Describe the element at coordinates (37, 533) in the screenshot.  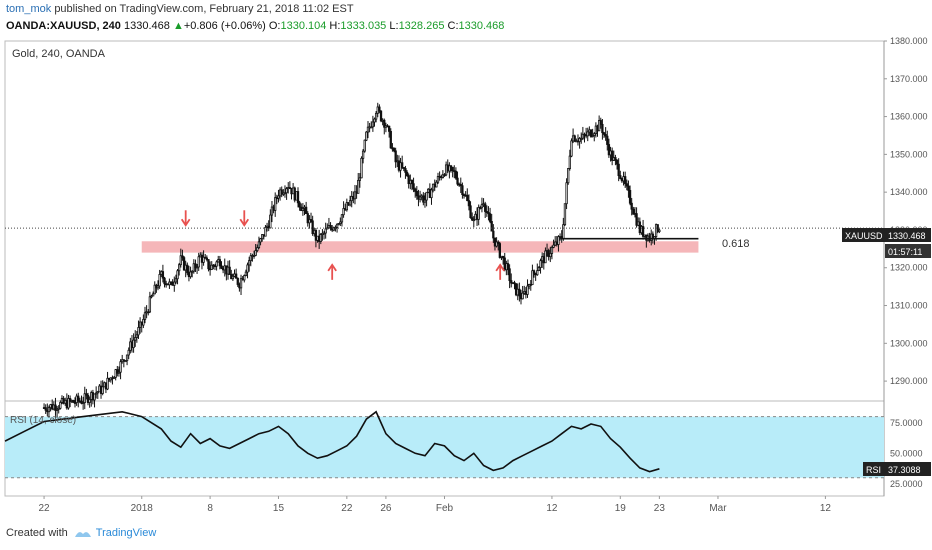
I see `created-with-text: Created with` at that location.